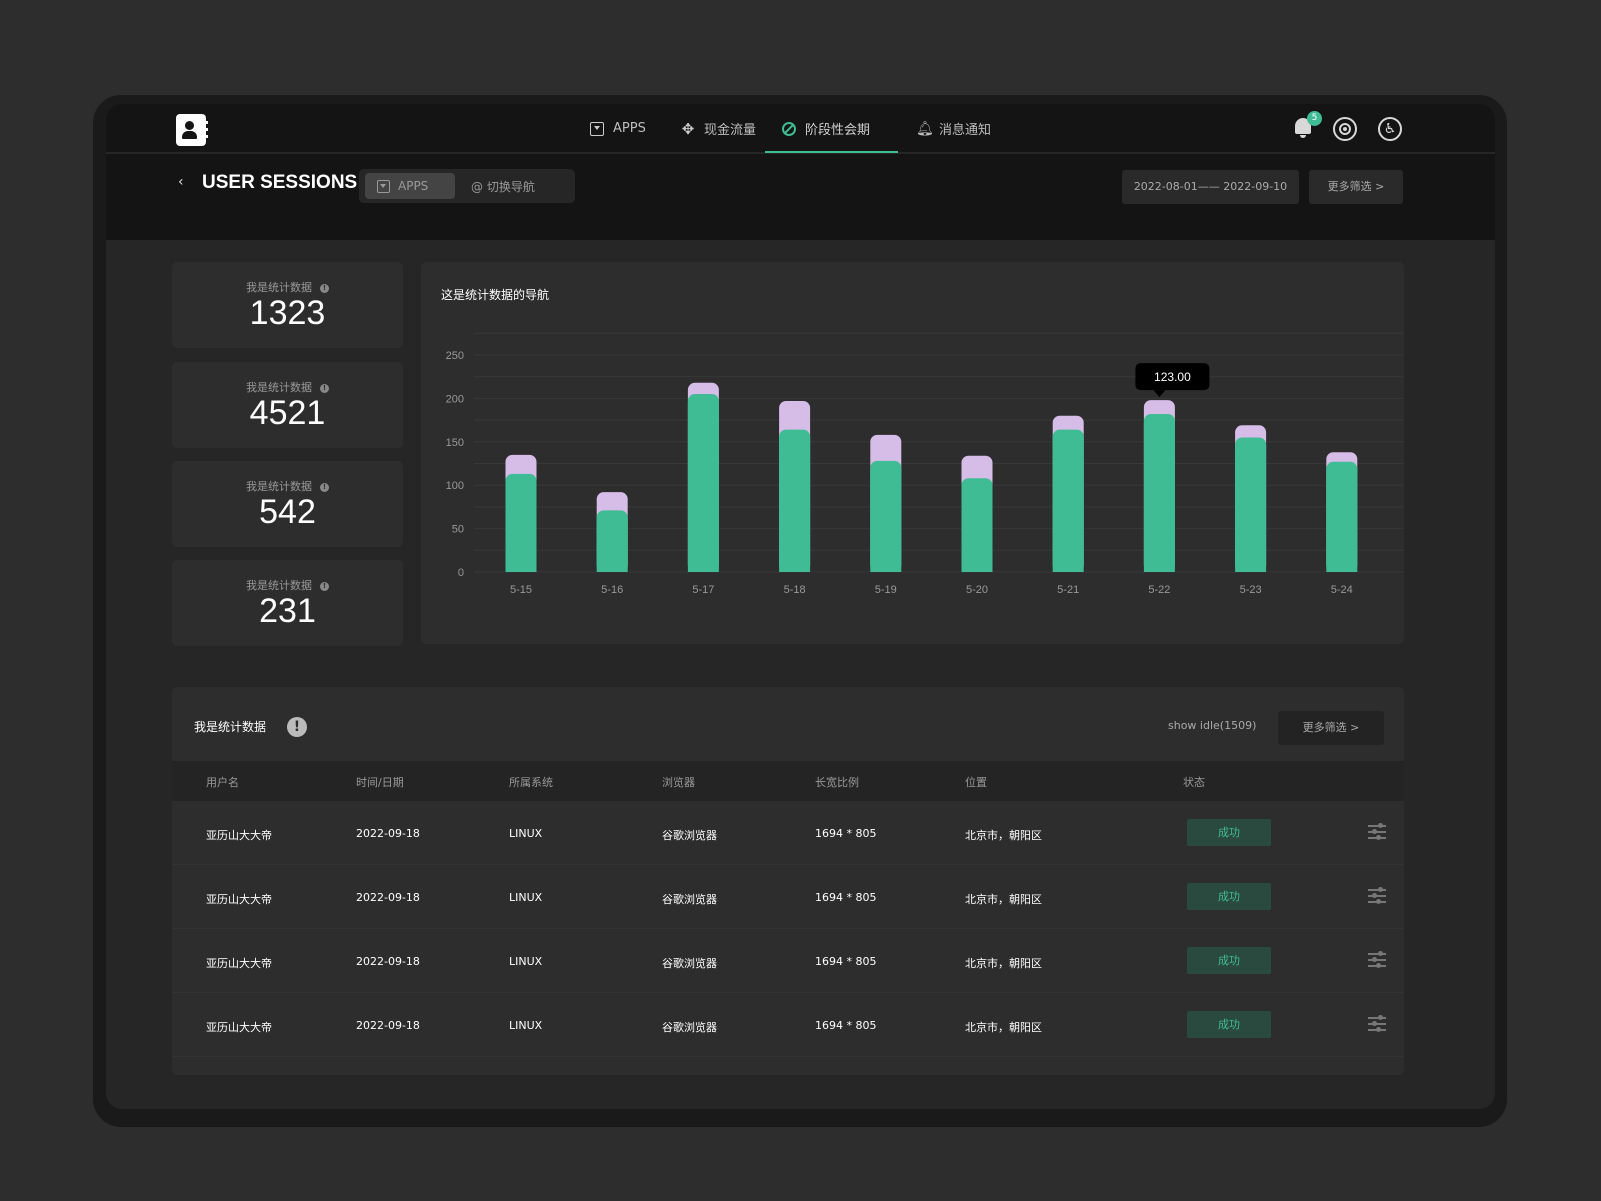  What do you see at coordinates (455, 443) in the screenshot?
I see `y-tick-label: 150` at bounding box center [455, 443].